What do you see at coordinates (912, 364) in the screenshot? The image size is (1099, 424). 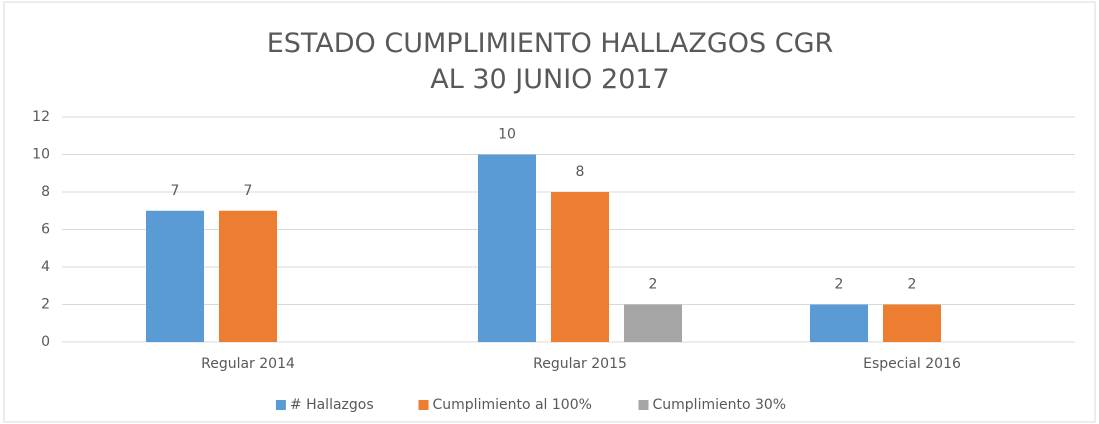 I see `x-tick-label: Especial 2016` at bounding box center [912, 364].